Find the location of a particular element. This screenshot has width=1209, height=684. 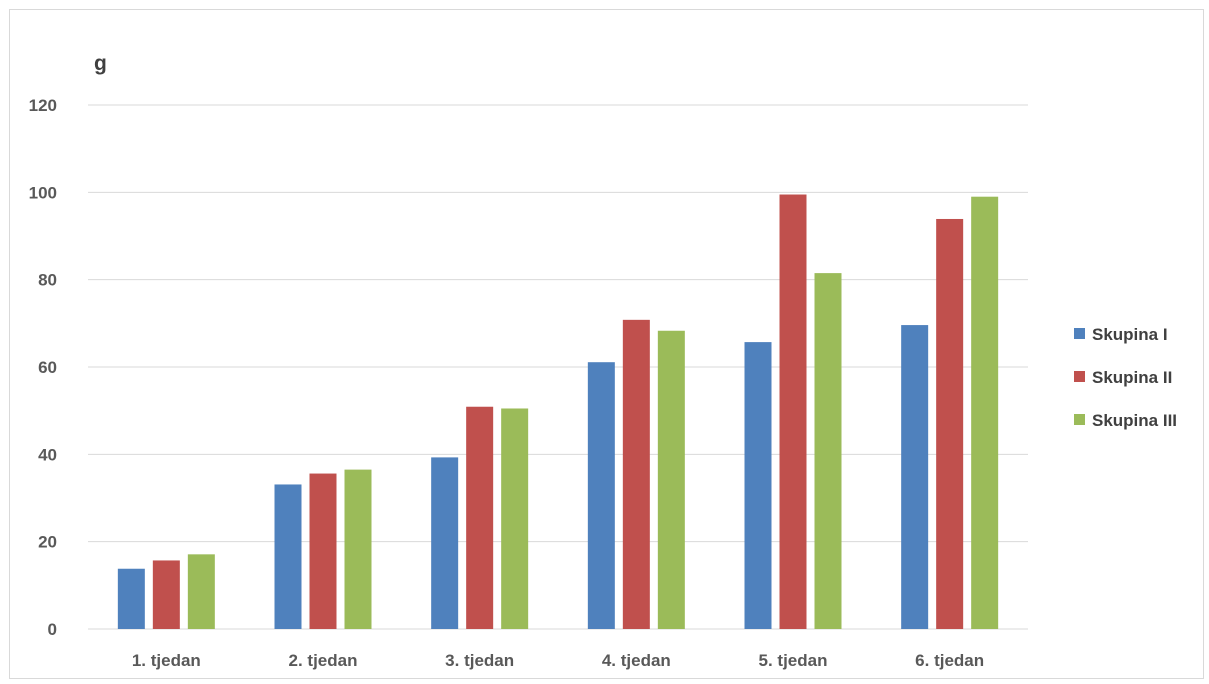

legend-entry-1: Skupina I is located at coordinates (1130, 334).